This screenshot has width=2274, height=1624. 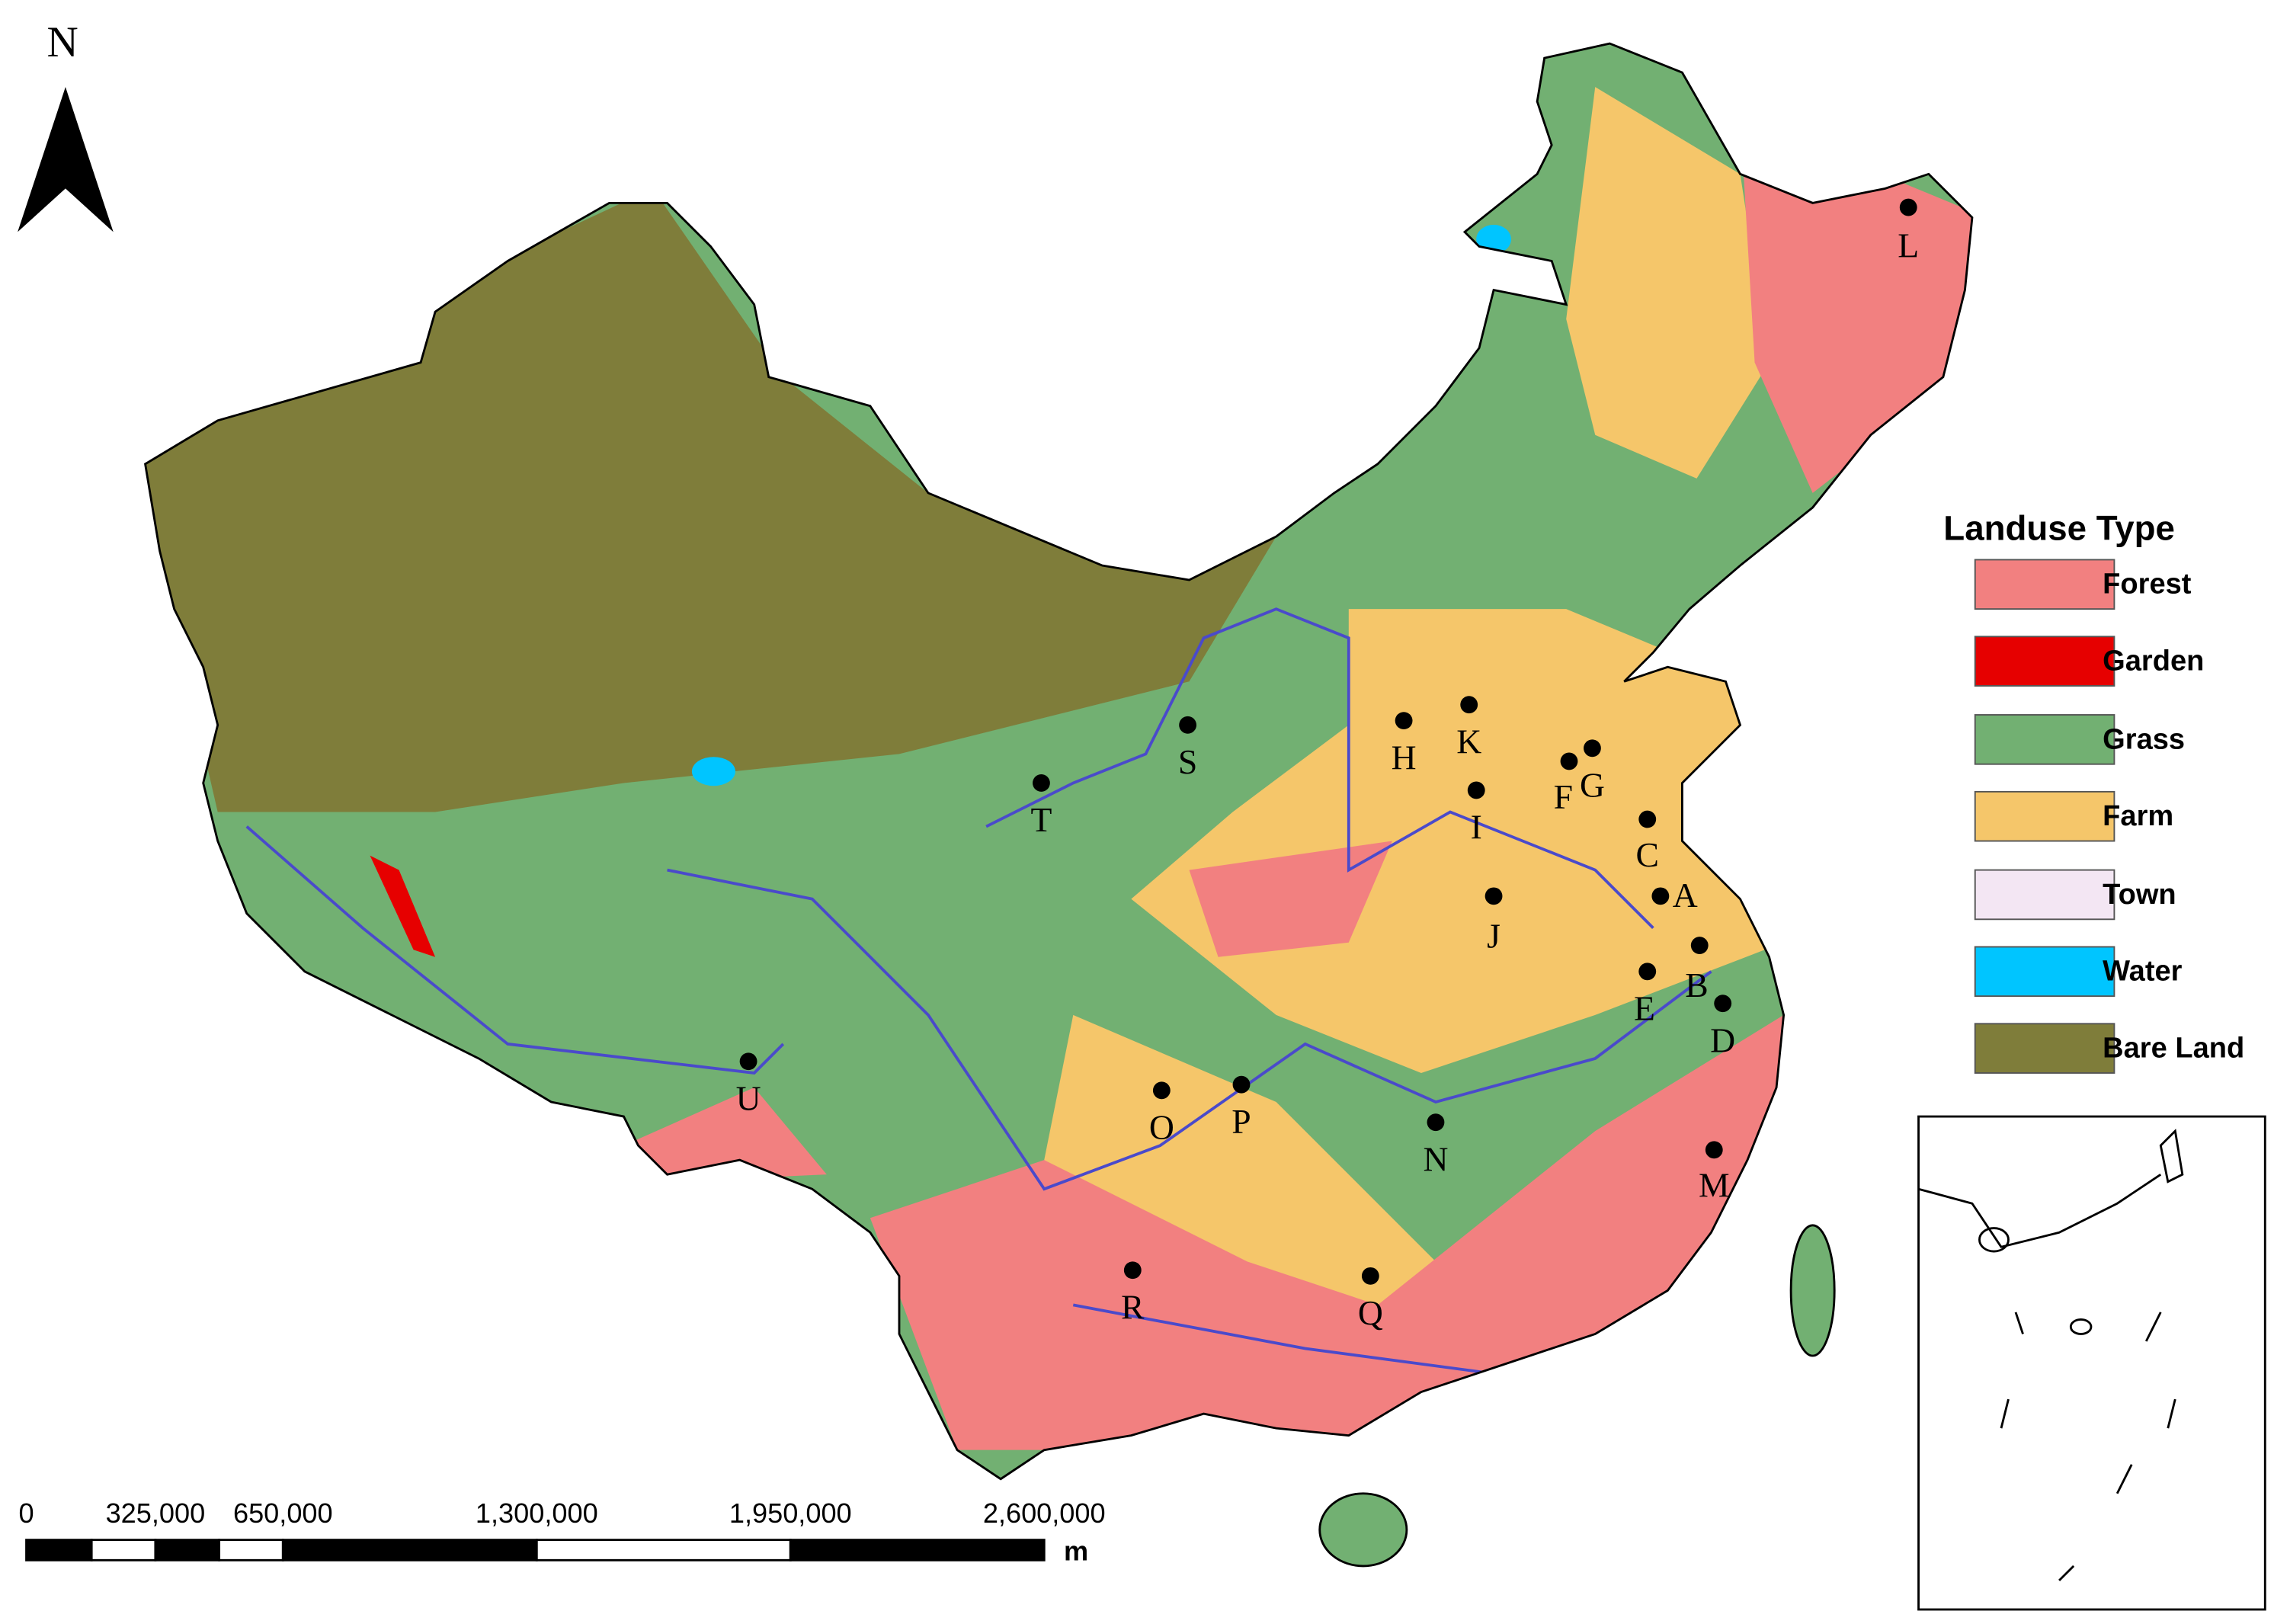 What do you see at coordinates (283, 1513) in the screenshot?
I see `scale-label: 650,000` at bounding box center [283, 1513].